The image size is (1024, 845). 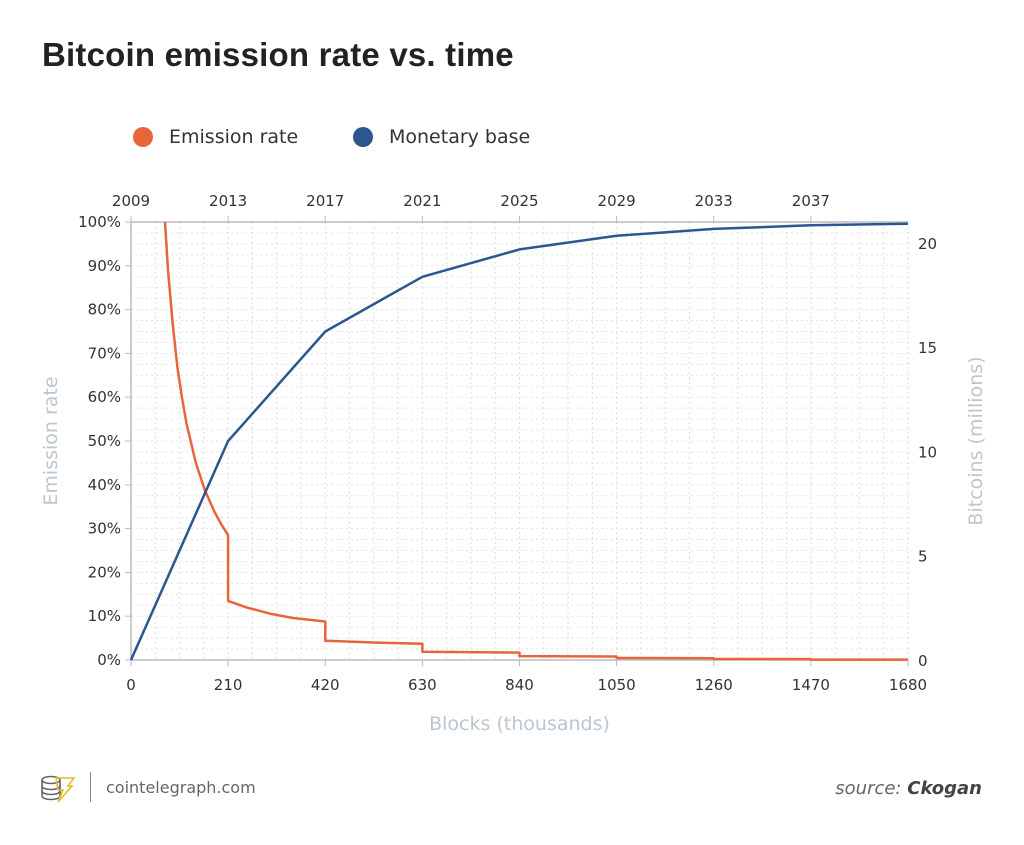 What do you see at coordinates (104, 529) in the screenshot?
I see `y-left-tick-label: 30%` at bounding box center [104, 529].